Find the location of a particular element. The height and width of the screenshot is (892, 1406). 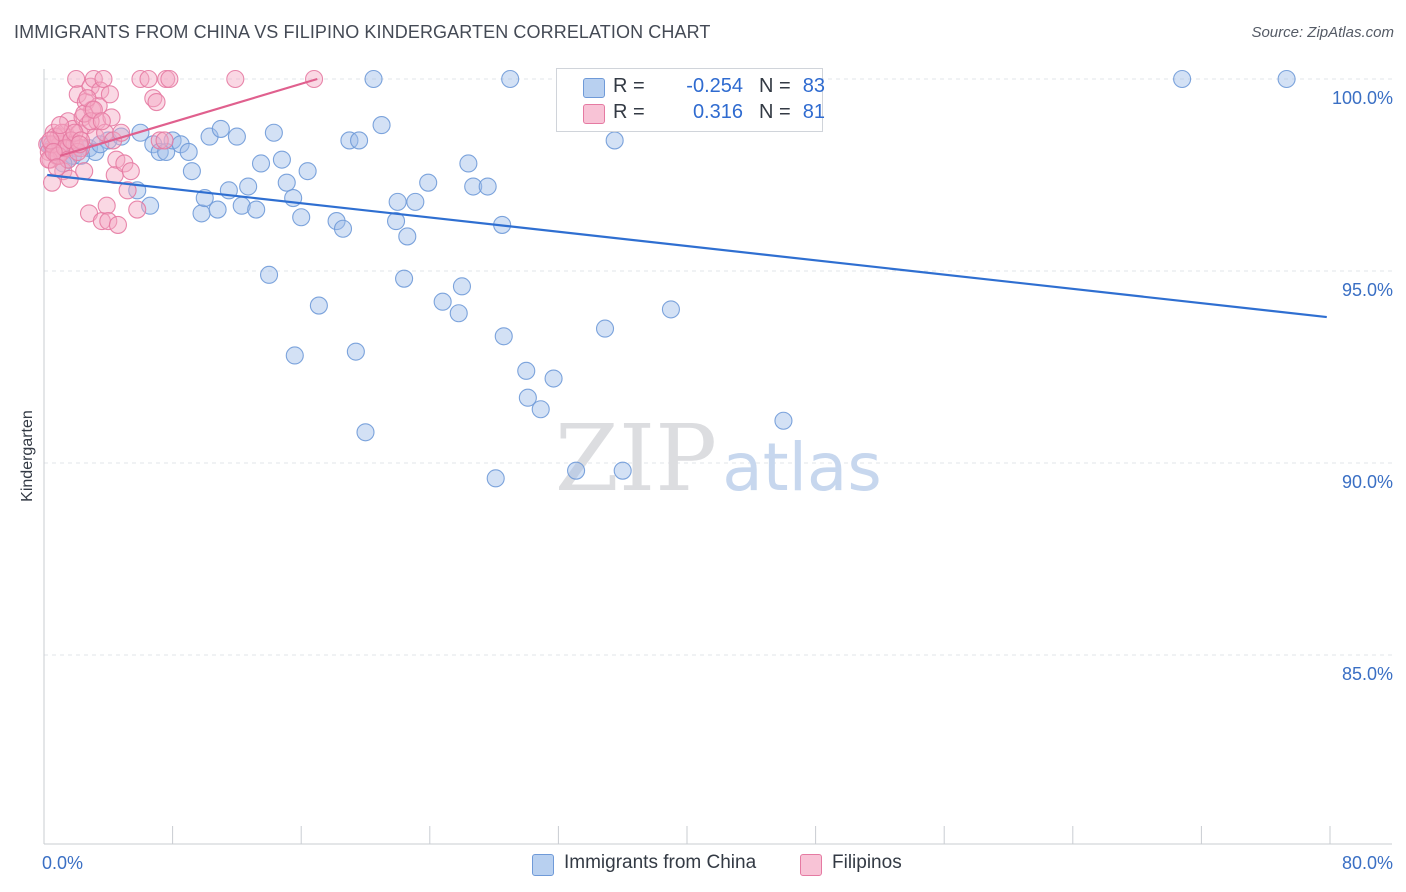

legend-swatch-china is located at coordinates (594, 88).